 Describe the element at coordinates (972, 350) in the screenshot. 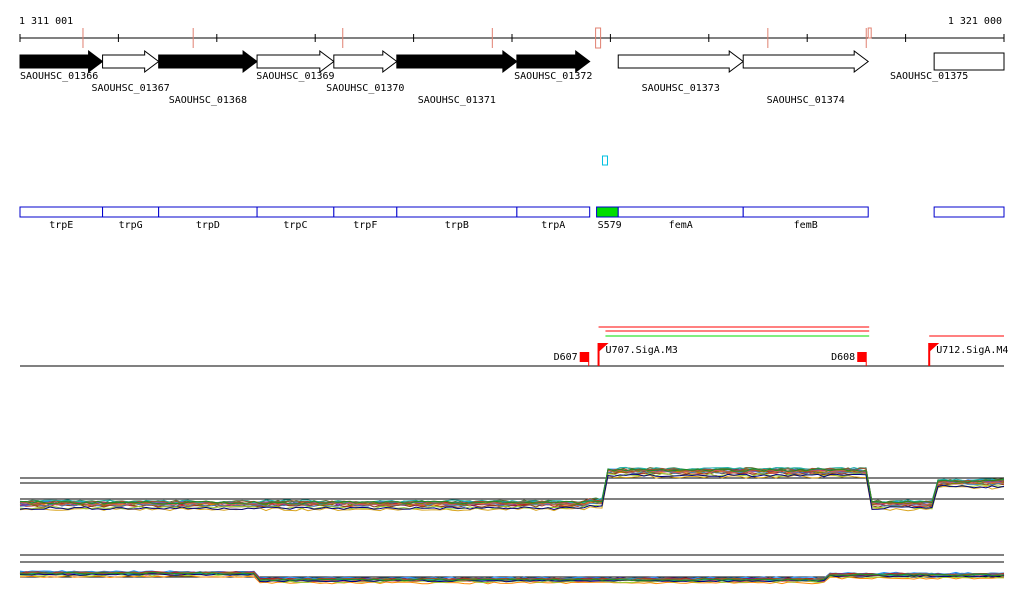

I see `feature-label: U712.SigA.M4` at that location.